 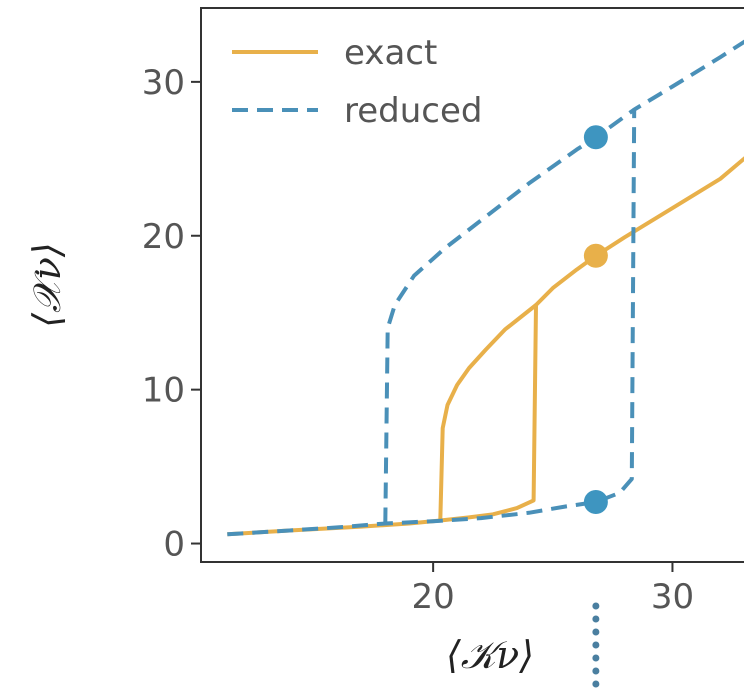 I want to click on y-tick-label: 0, so click(x=174, y=545).